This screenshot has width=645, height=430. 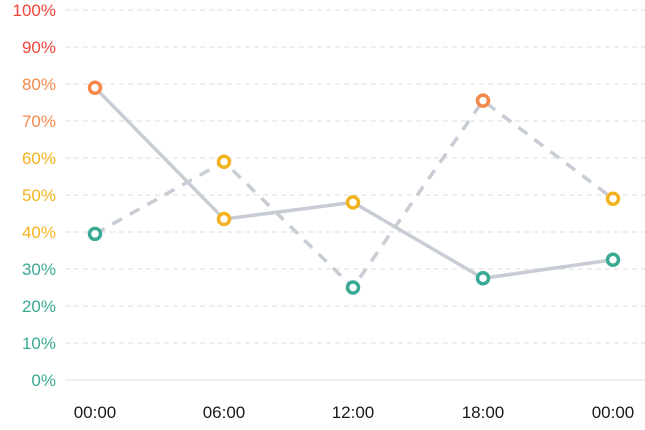 What do you see at coordinates (39, 343) in the screenshot?
I see `y-tick-label: 10%` at bounding box center [39, 343].